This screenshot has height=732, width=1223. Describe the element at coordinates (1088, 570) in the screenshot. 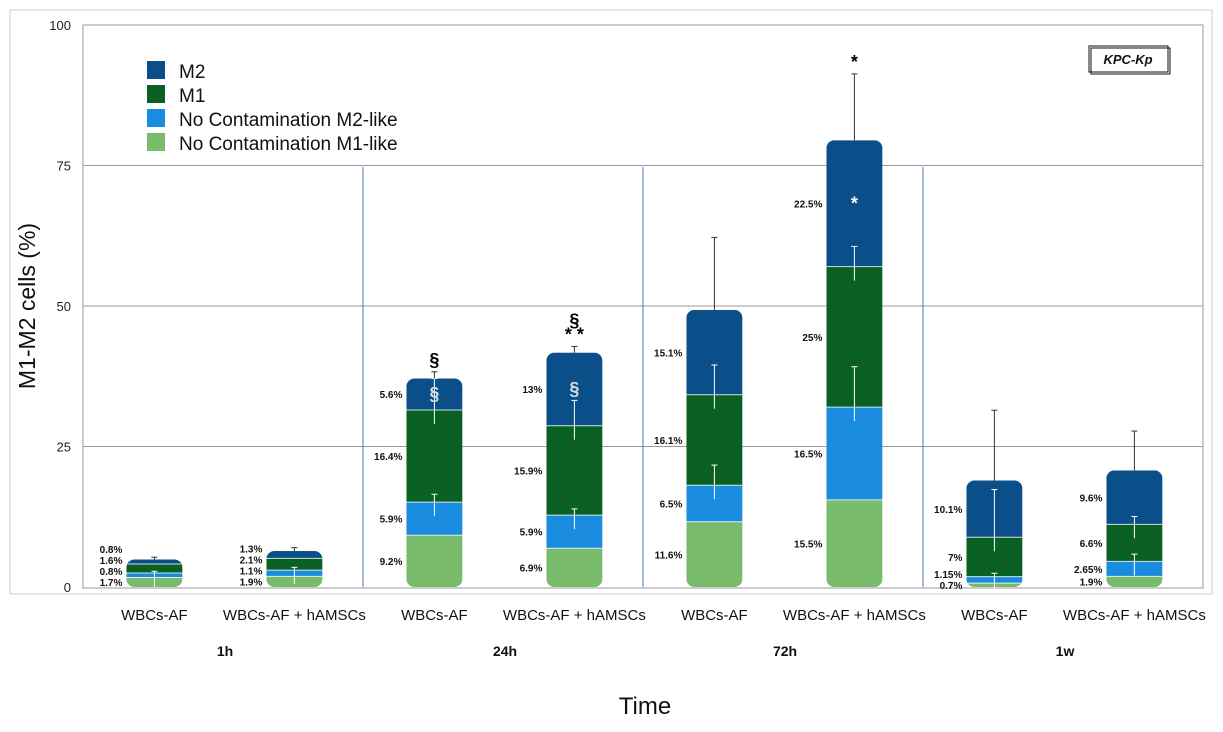

I see `segment-value-label: 2.65%` at that location.